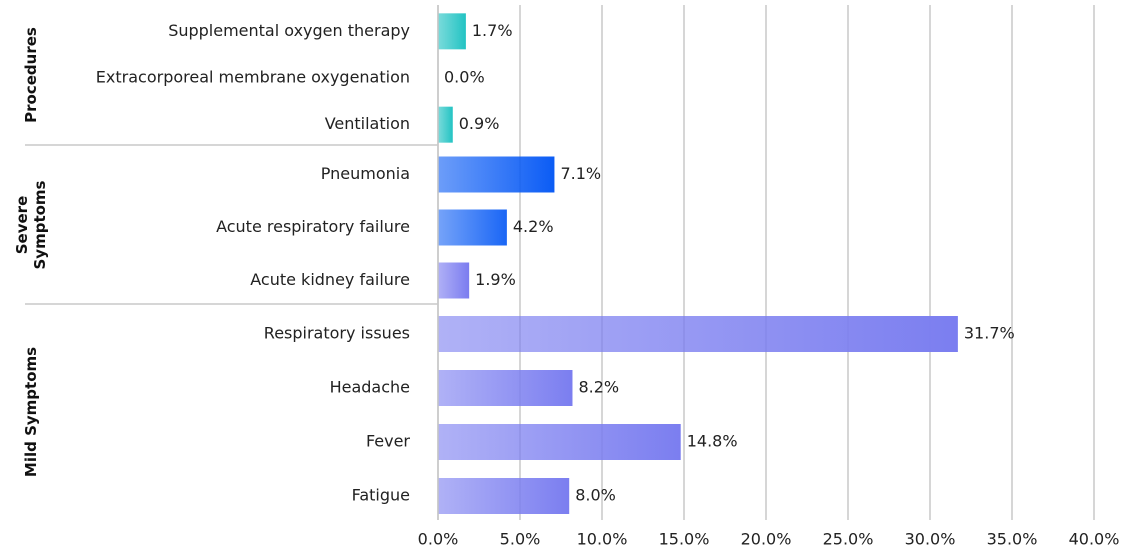  What do you see at coordinates (766, 539) in the screenshot?
I see `x-tick-label: 20.0%` at bounding box center [766, 539].